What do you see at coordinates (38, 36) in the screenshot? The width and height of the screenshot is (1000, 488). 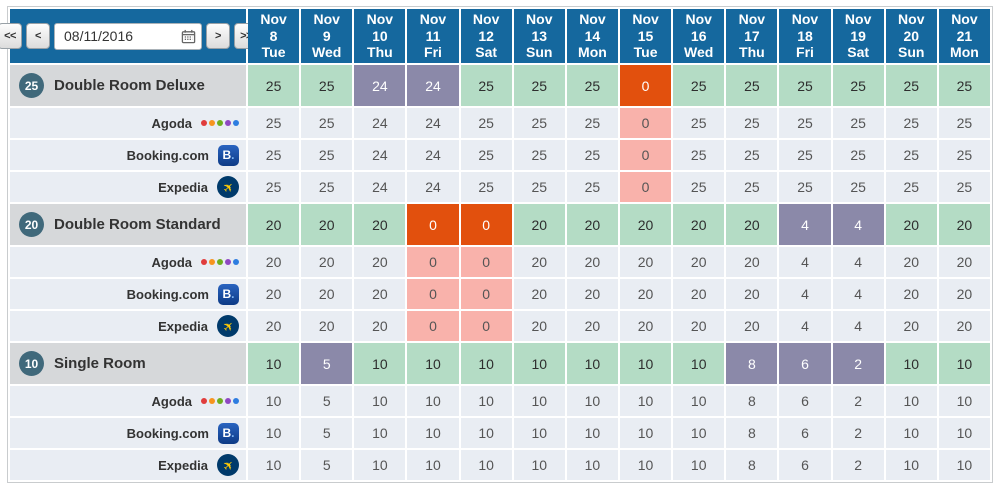 I see `prev-day-button: <` at bounding box center [38, 36].